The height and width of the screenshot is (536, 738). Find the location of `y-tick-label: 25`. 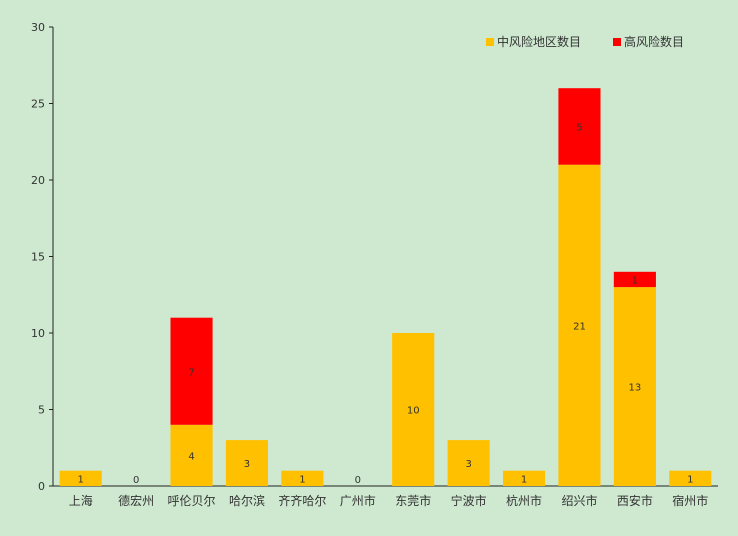

y-tick-label: 25 is located at coordinates (38, 104).